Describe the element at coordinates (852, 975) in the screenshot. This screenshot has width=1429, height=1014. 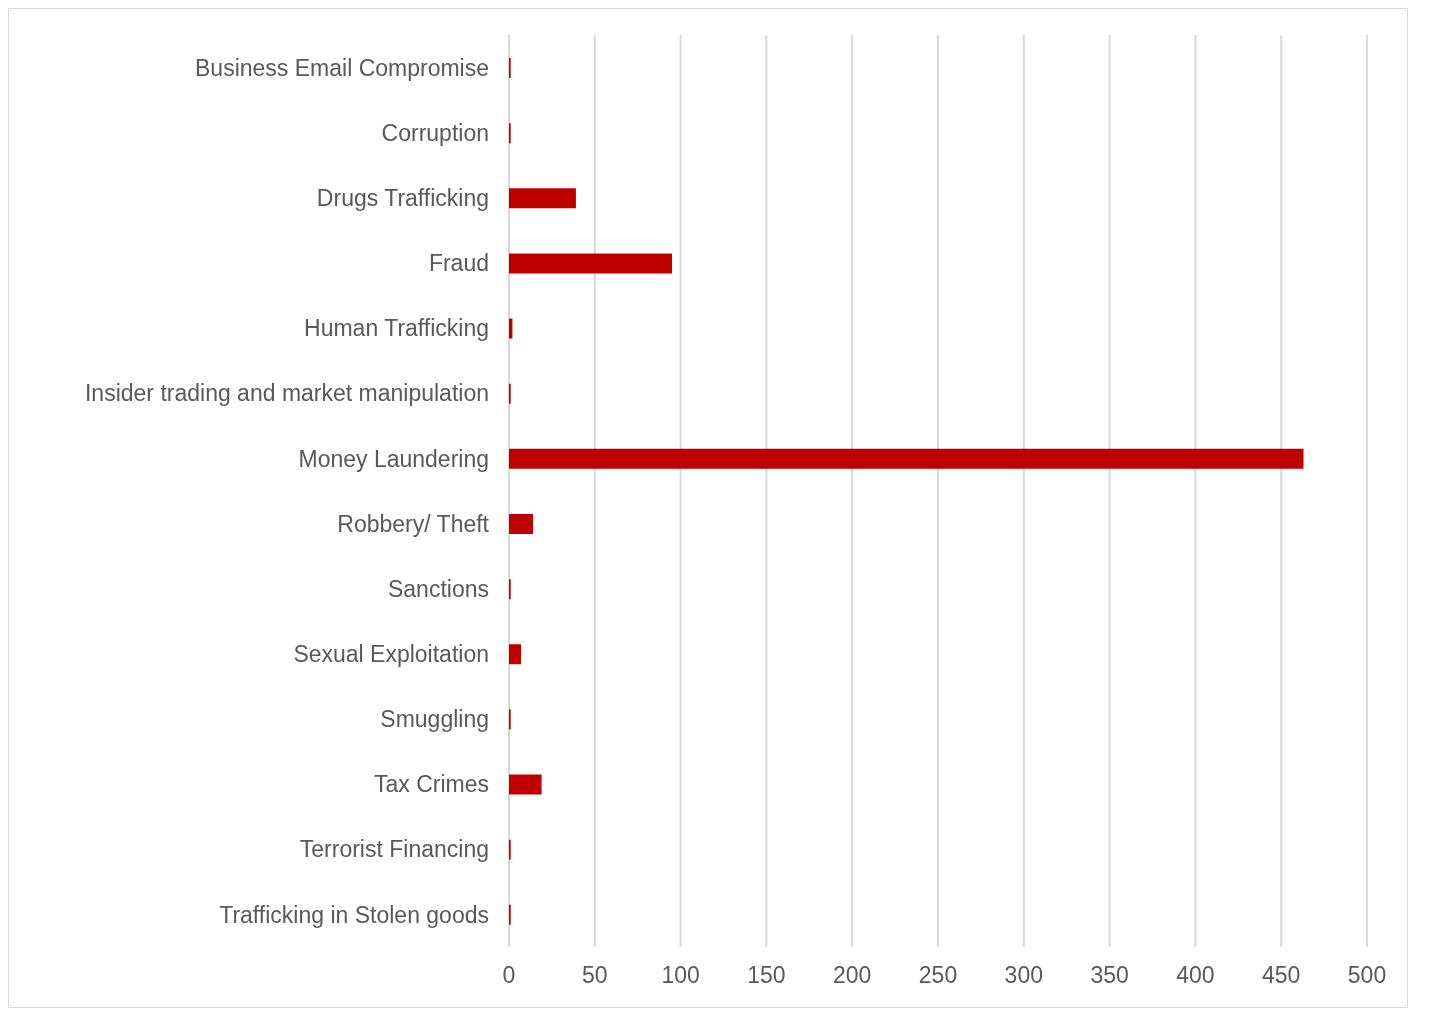
I see `x-tick-label: 200` at that location.